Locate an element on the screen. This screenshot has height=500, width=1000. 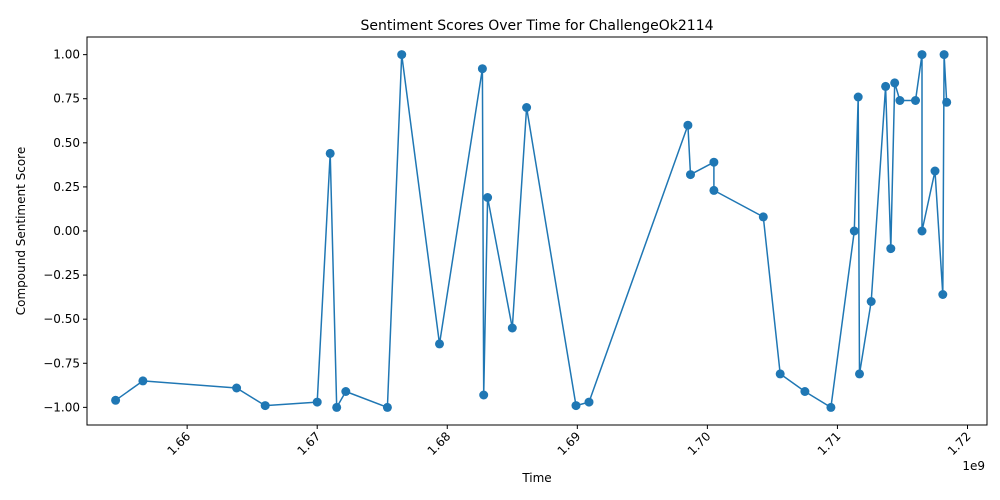
x-axis-offset-label: 1e9 is located at coordinates (973, 466).